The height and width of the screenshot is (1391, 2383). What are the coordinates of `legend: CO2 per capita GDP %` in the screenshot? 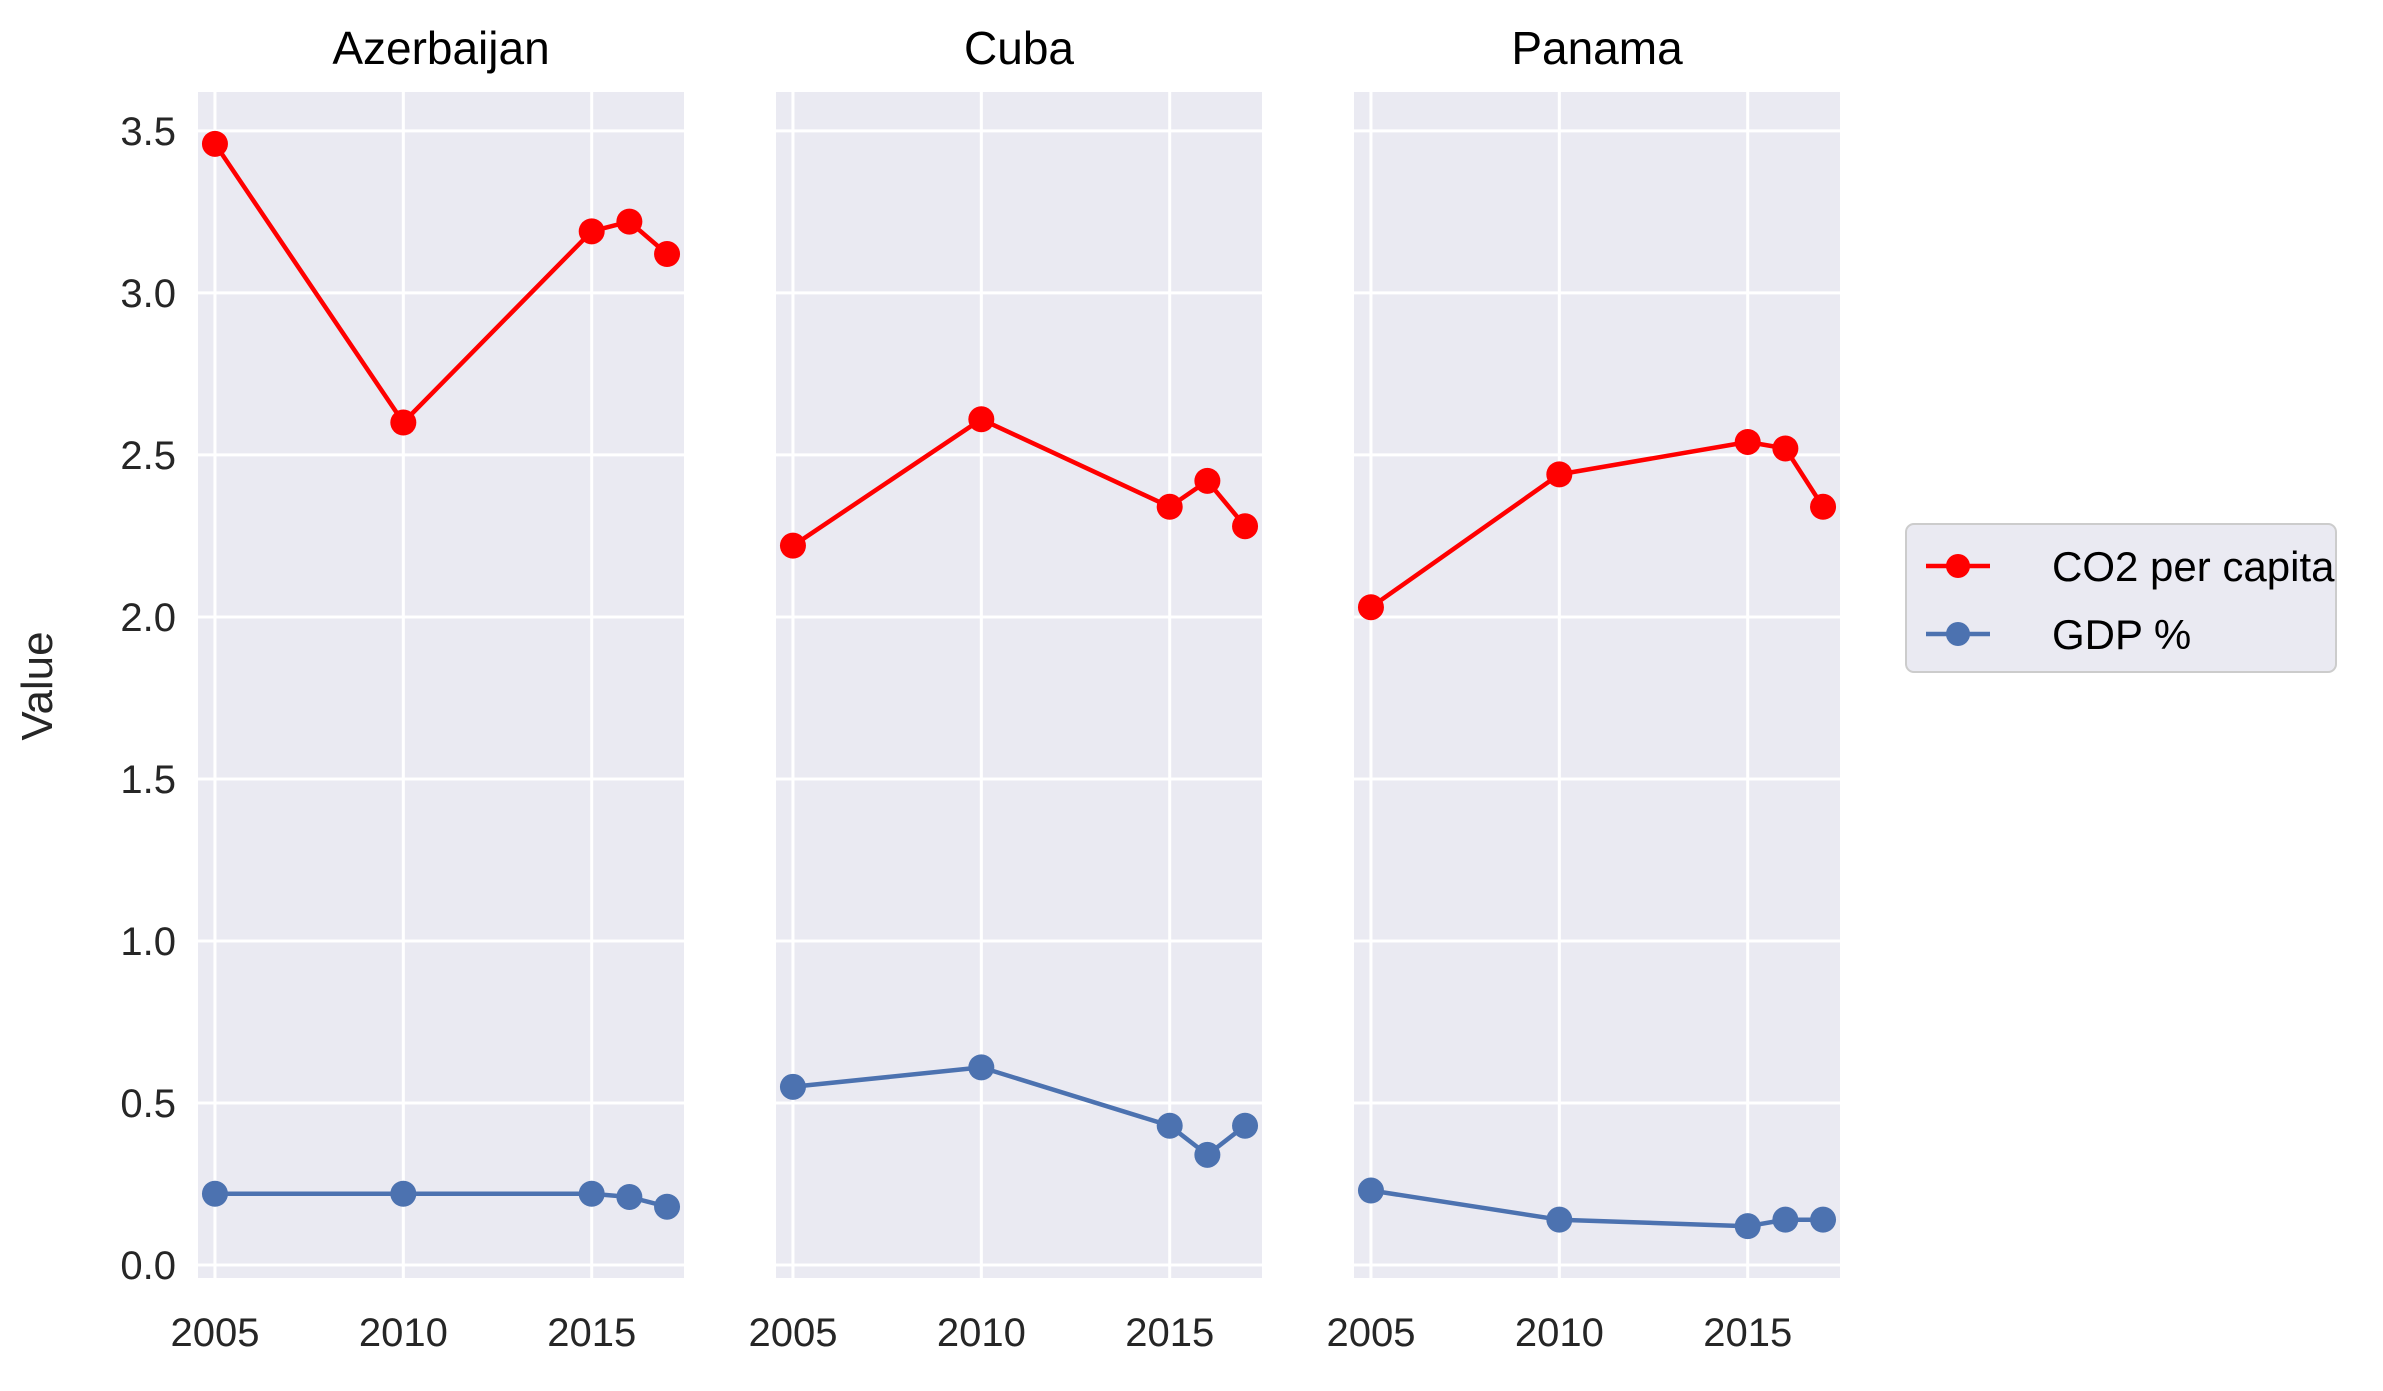 It's located at (2121, 598).